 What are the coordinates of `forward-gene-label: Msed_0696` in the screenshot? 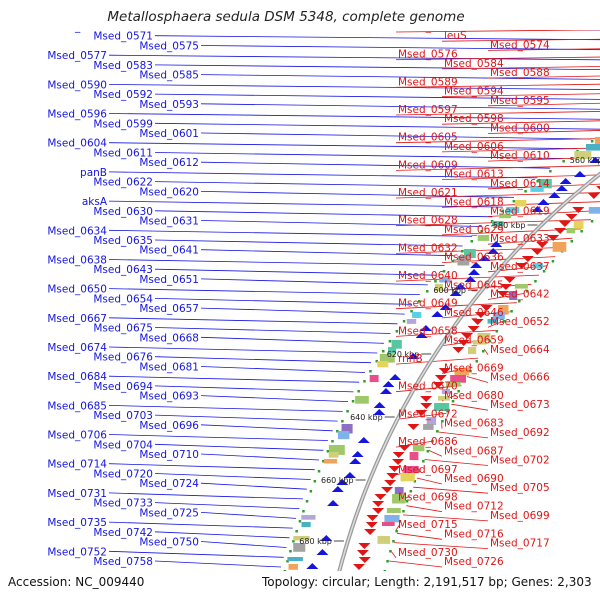 It's located at (169, 426).